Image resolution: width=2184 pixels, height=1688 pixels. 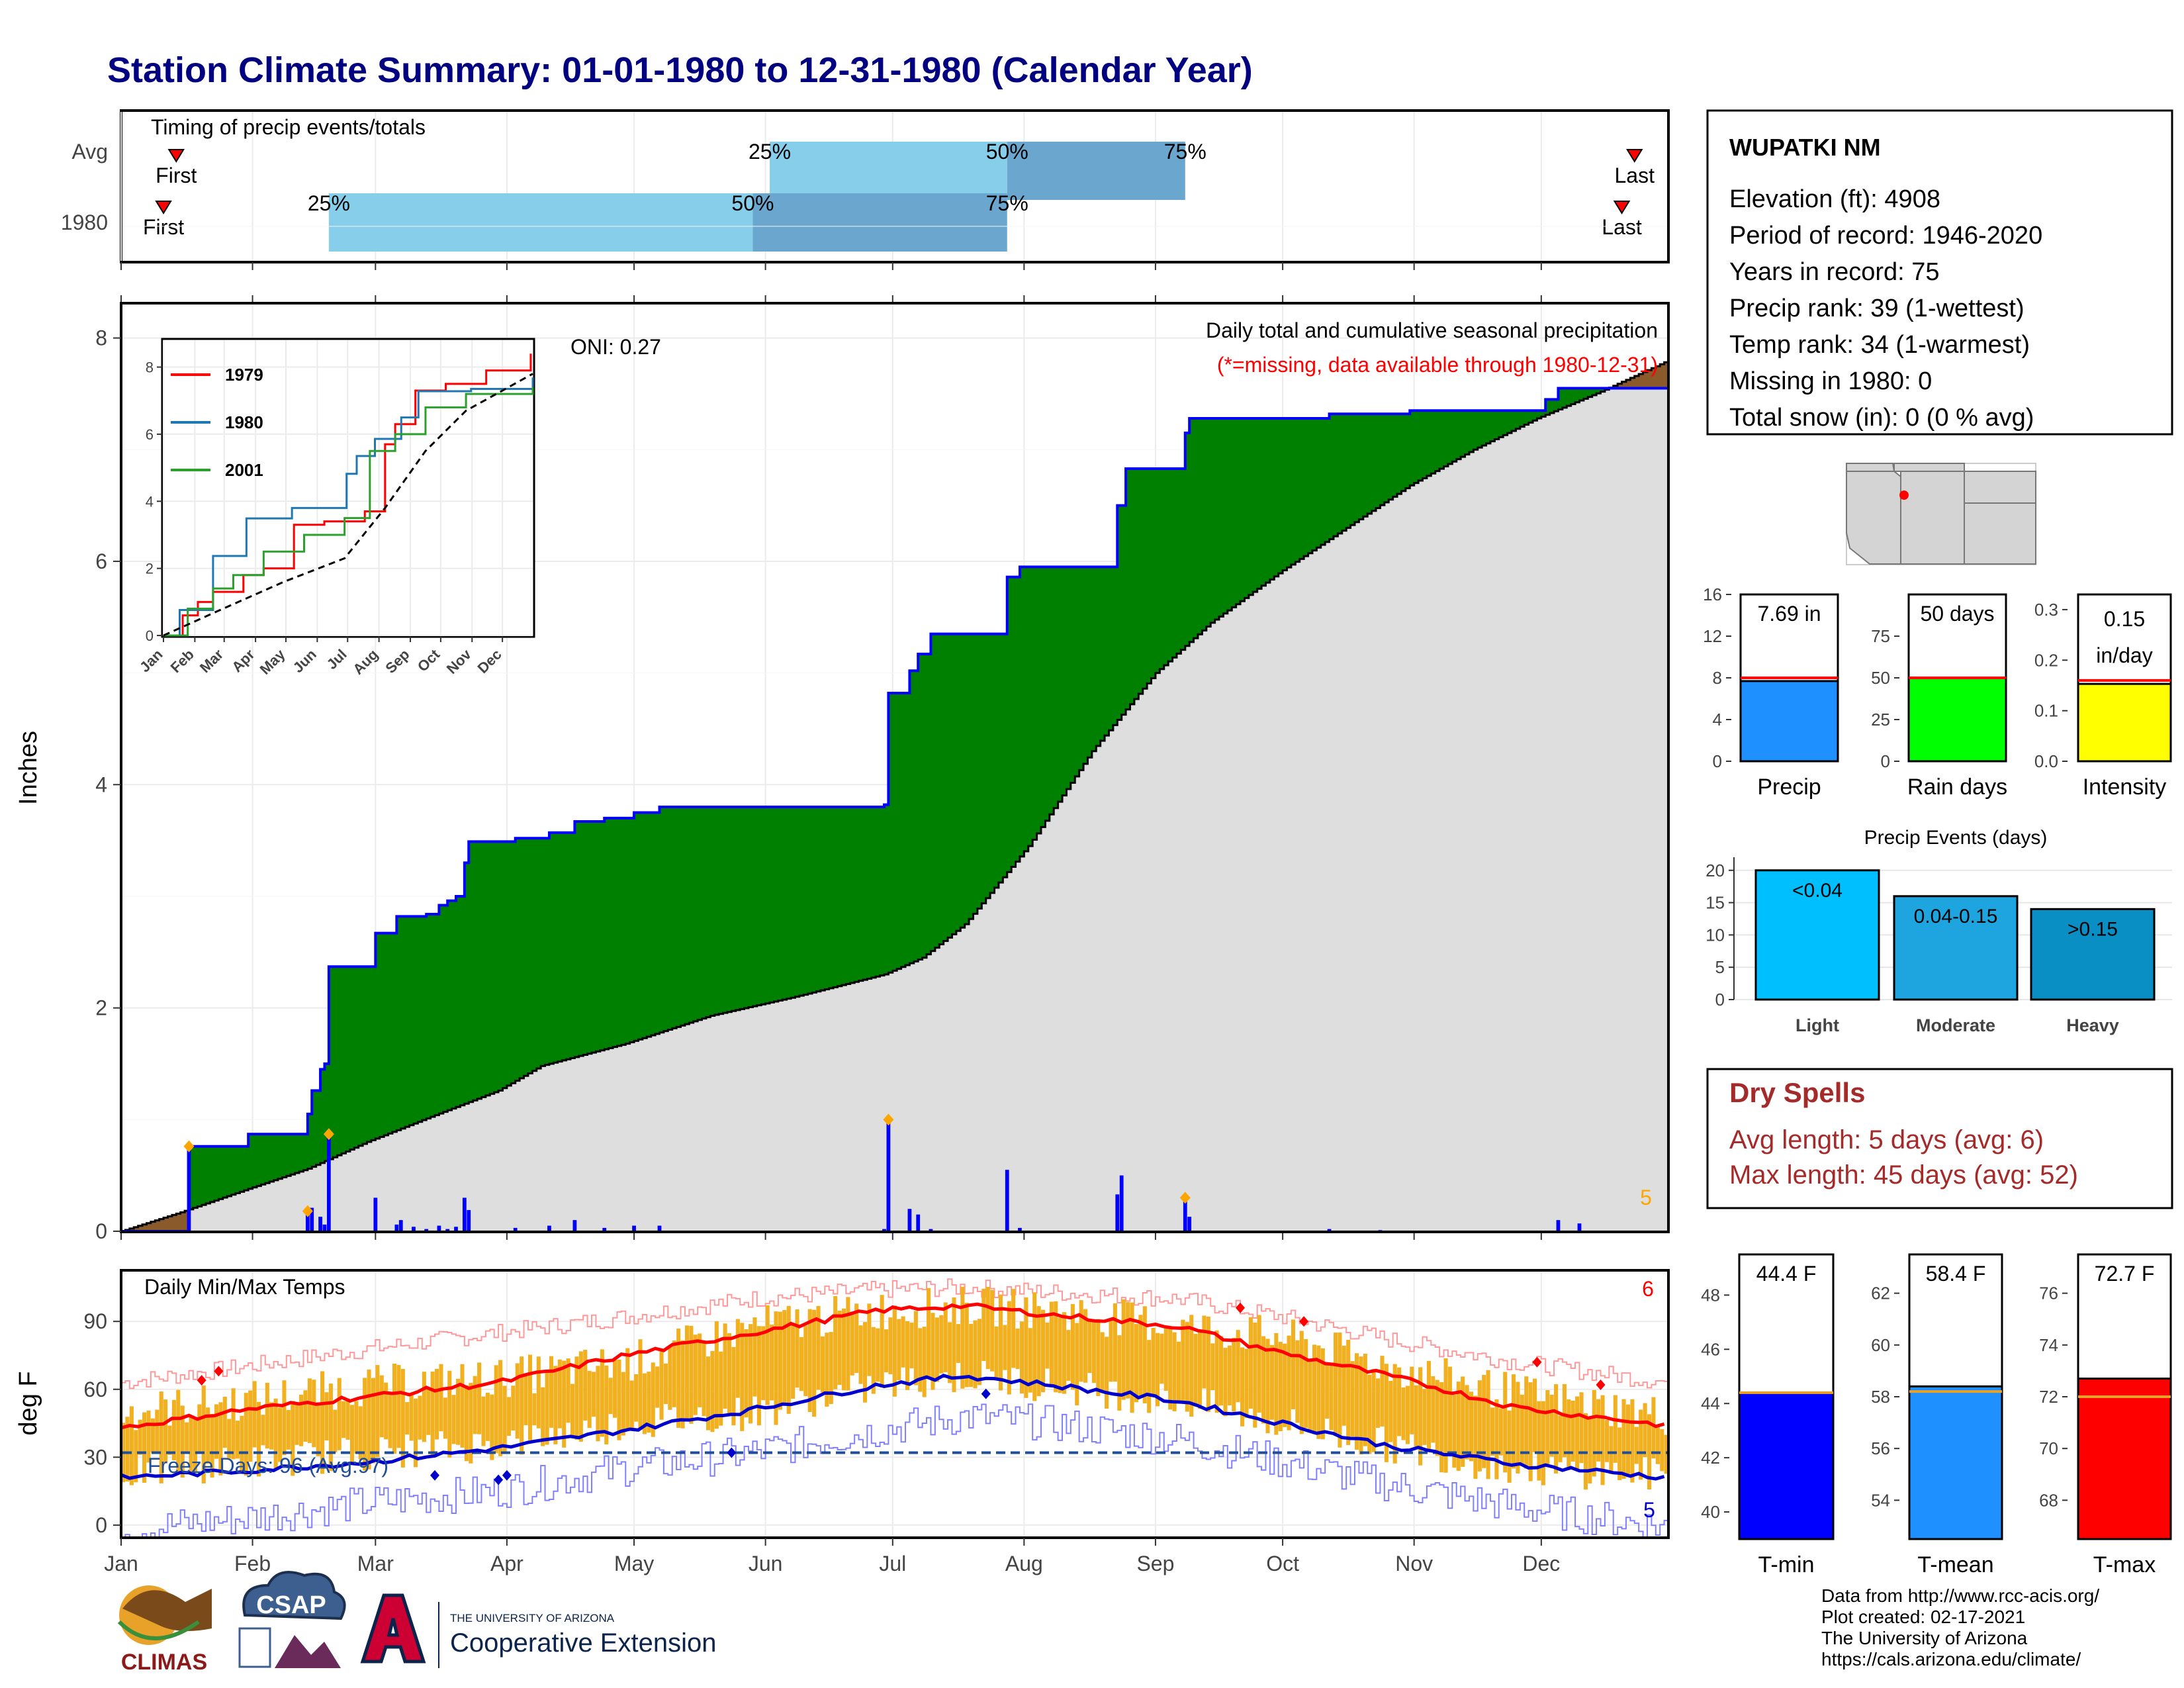 I want to click on timing-p25-label: 25%, so click(x=770, y=152).